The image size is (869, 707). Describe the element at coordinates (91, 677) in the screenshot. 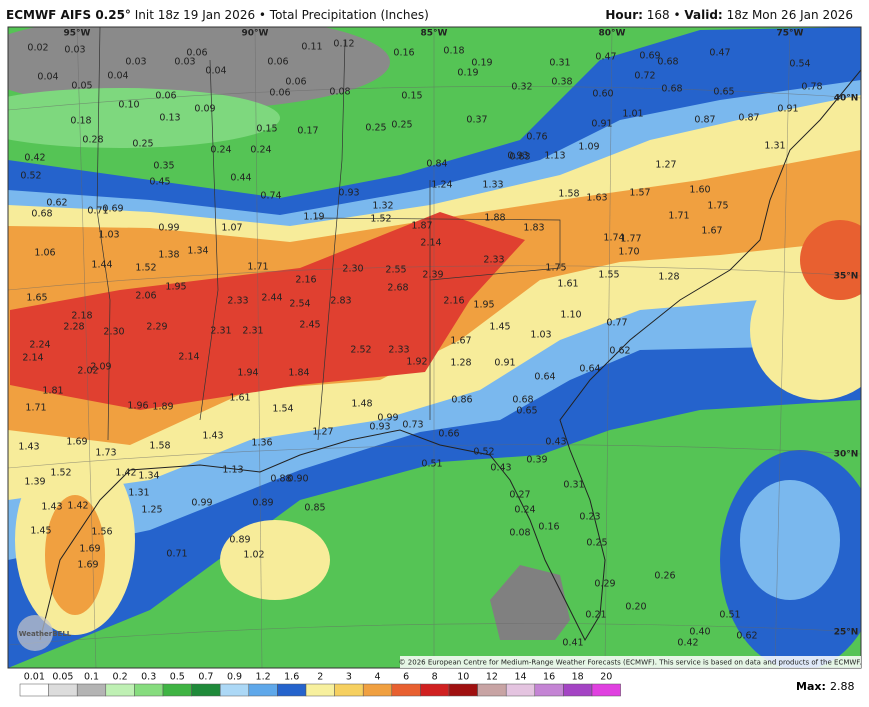

I see `colorbar-tick-label: 0.1` at that location.